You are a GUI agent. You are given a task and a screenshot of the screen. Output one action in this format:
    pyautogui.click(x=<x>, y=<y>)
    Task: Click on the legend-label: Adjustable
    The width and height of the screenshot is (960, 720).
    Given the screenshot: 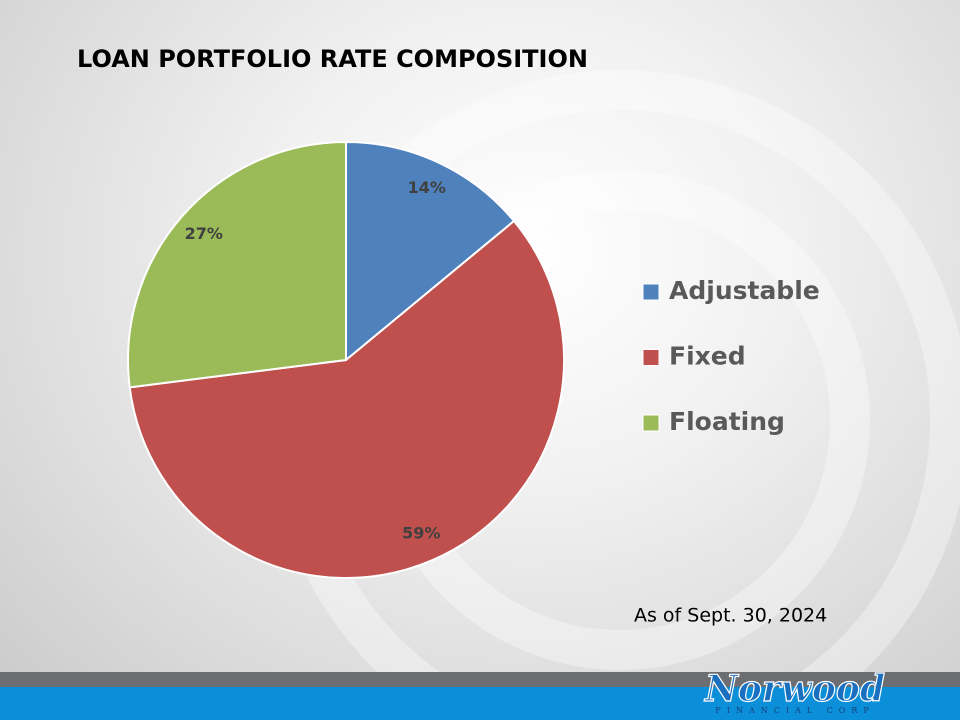 What is the action you would take?
    pyautogui.click(x=744, y=290)
    